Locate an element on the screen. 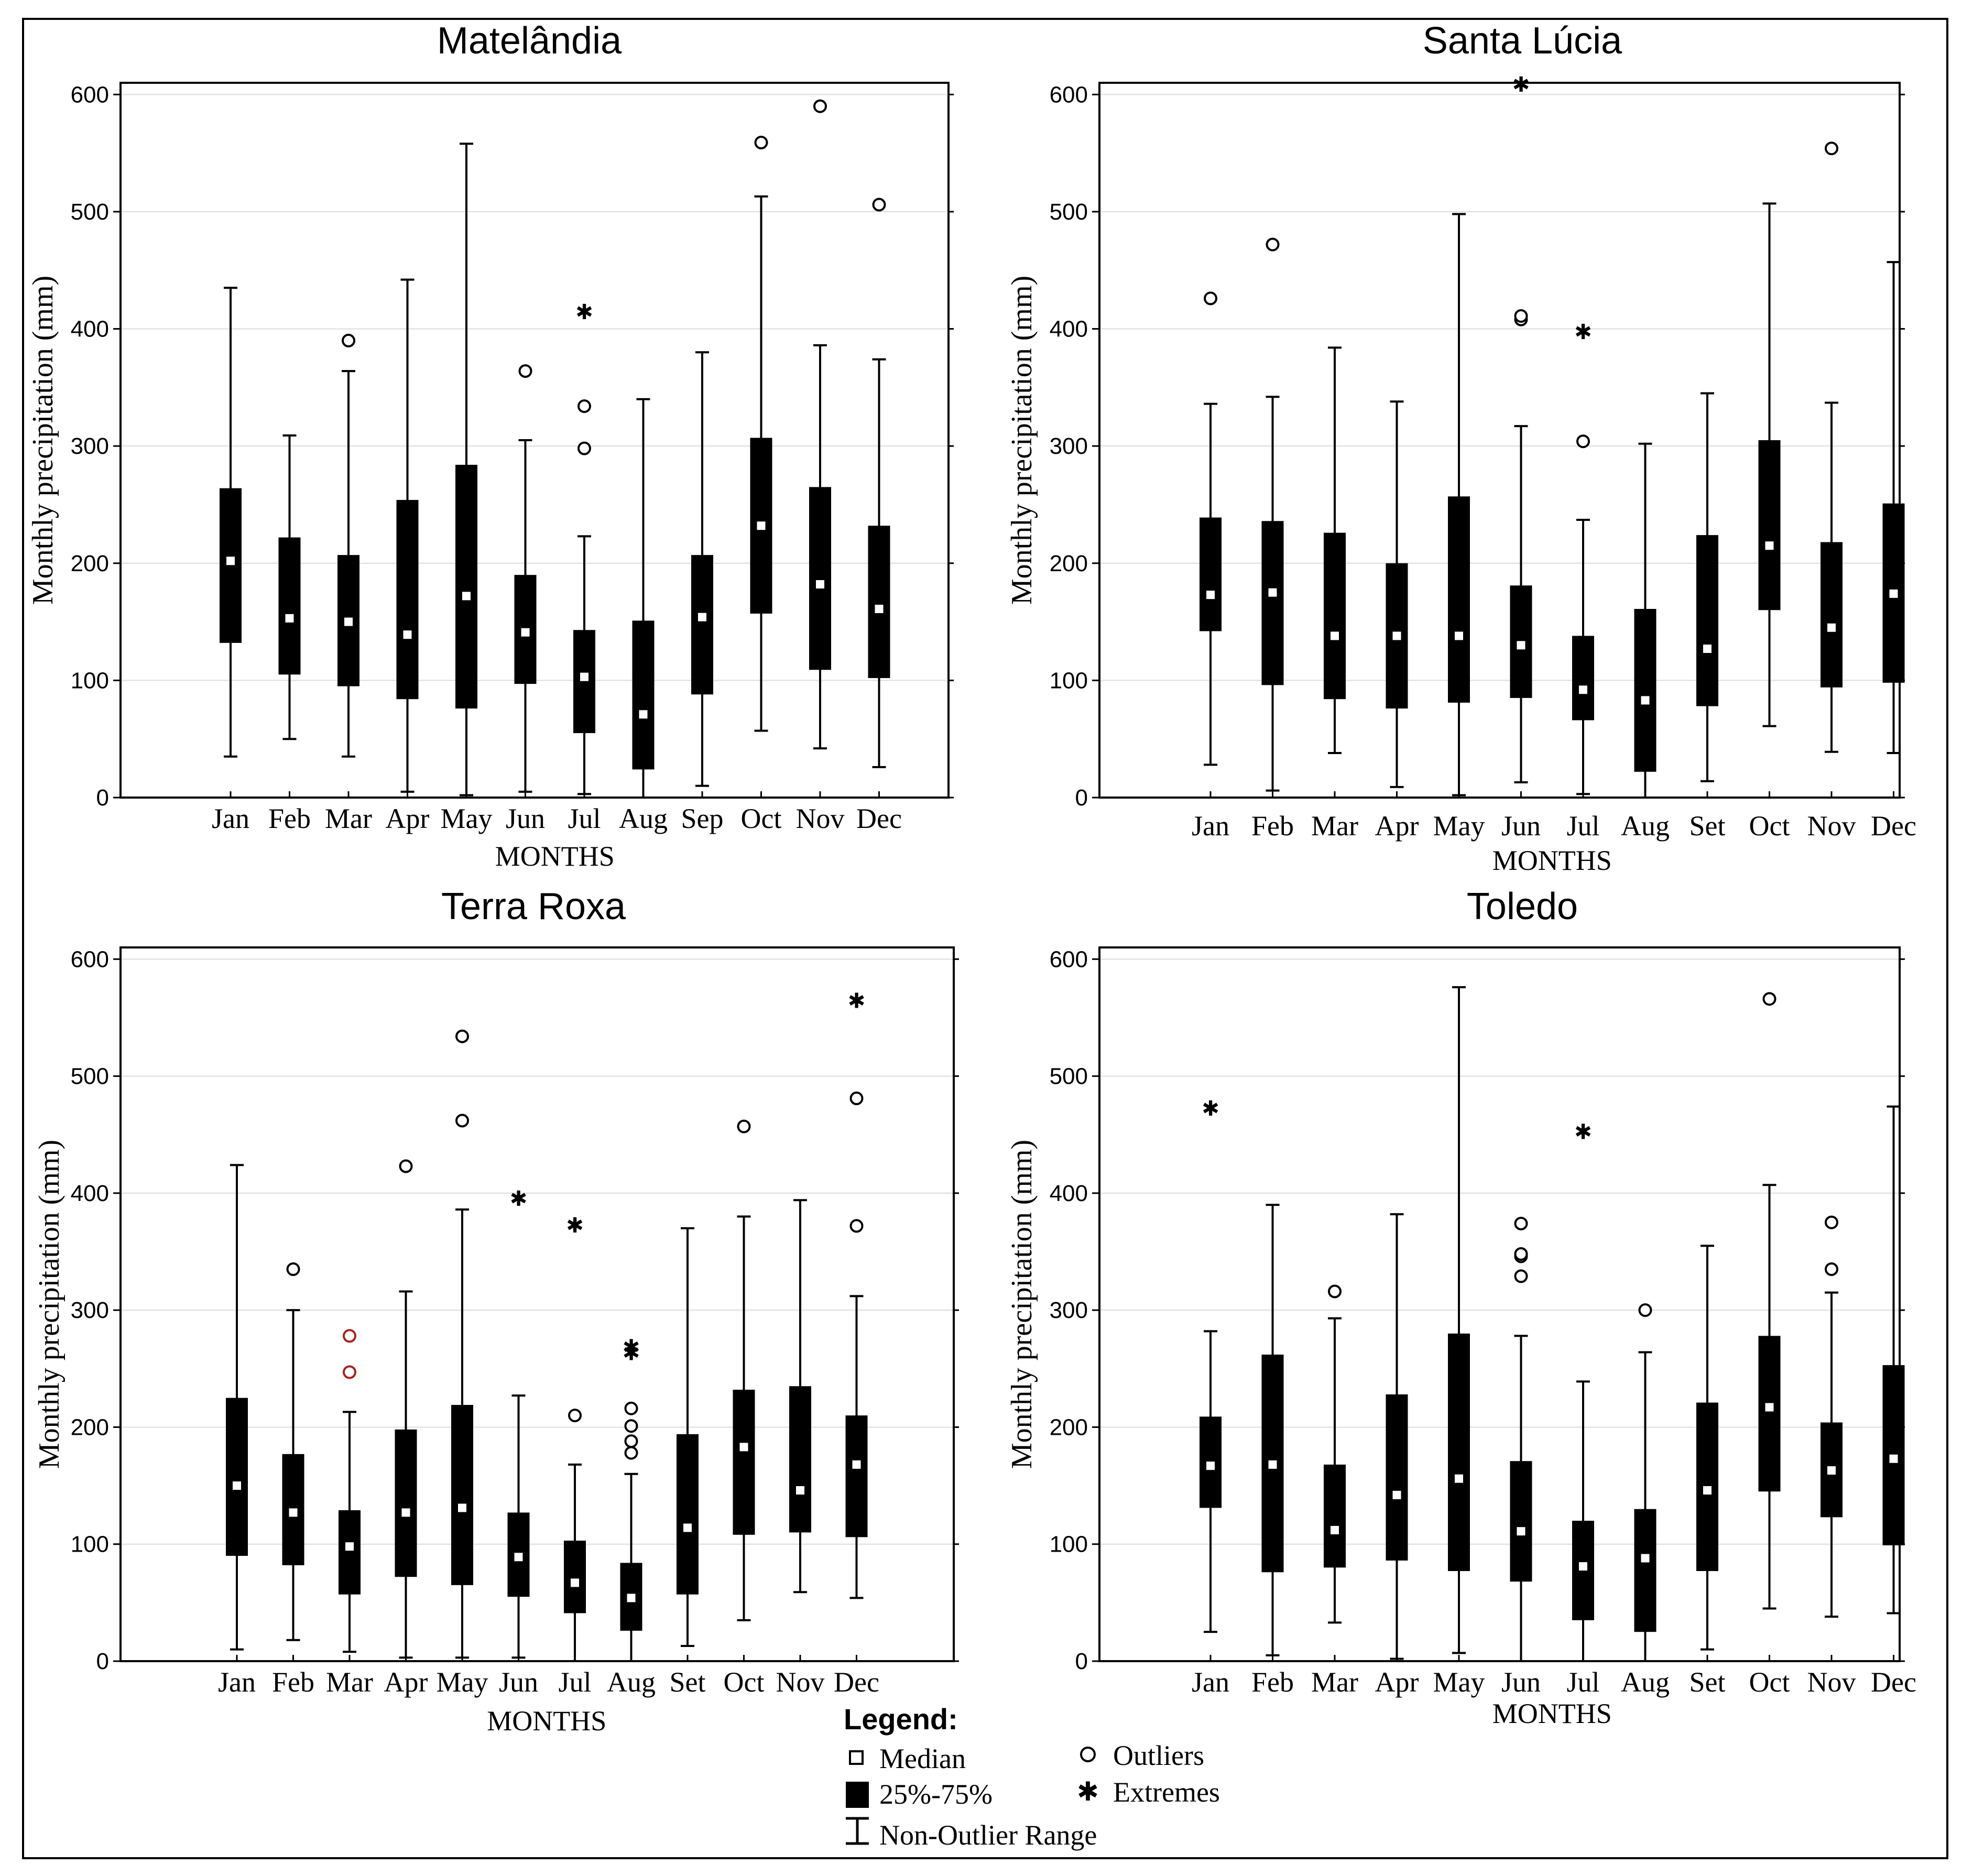 This screenshot has width=1962, height=1876. month-label: Nov is located at coordinates (1832, 826).